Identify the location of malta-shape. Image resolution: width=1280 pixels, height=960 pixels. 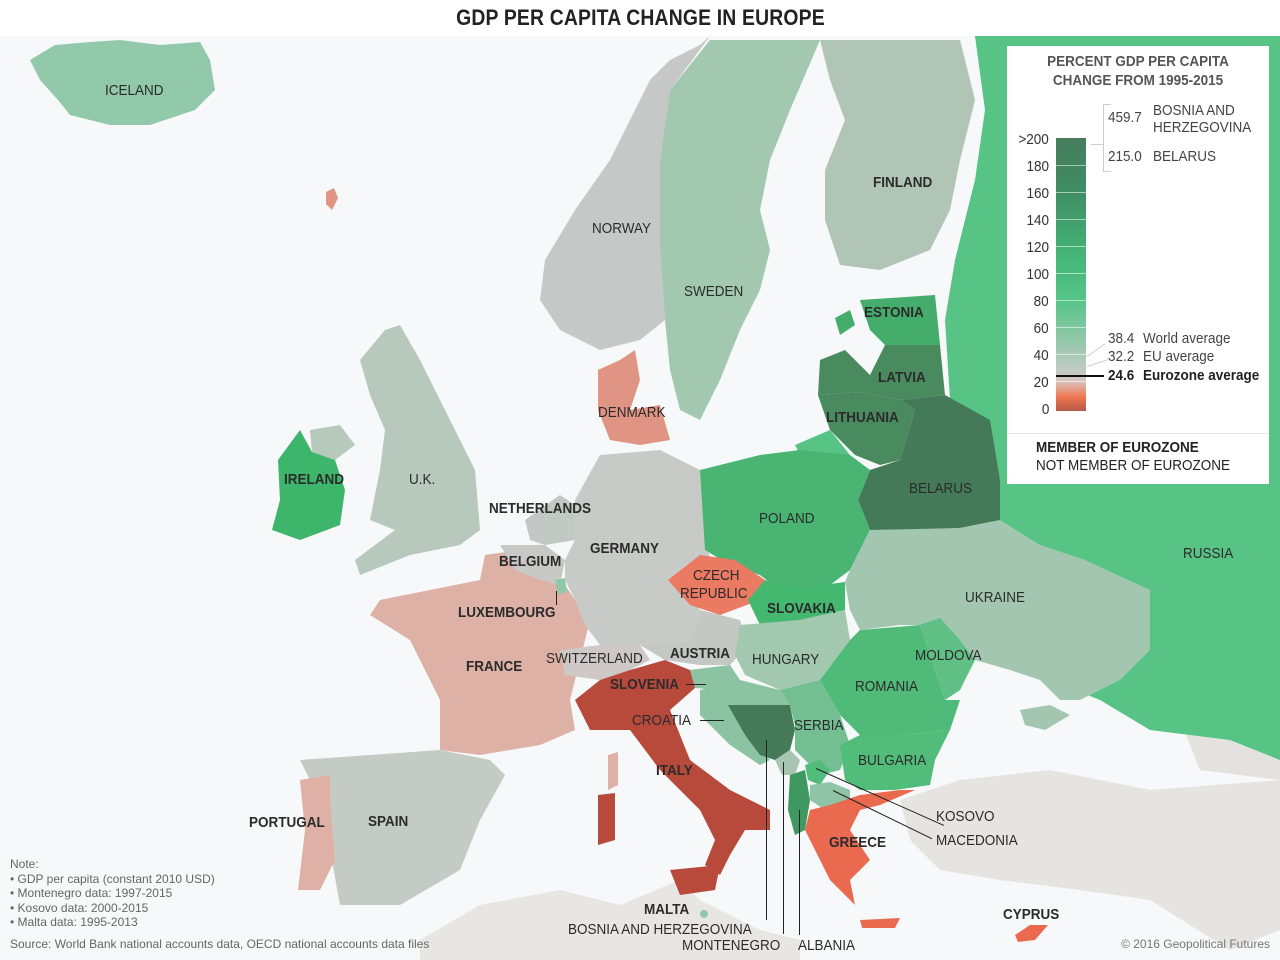
(704, 914).